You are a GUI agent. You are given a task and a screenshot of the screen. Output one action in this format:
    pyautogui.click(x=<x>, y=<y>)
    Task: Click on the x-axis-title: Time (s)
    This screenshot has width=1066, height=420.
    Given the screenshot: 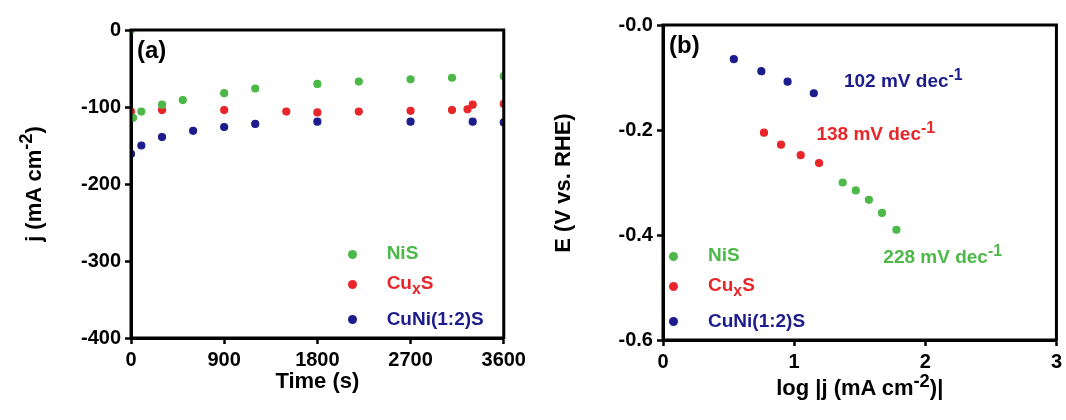 What is the action you would take?
    pyautogui.click(x=317, y=381)
    